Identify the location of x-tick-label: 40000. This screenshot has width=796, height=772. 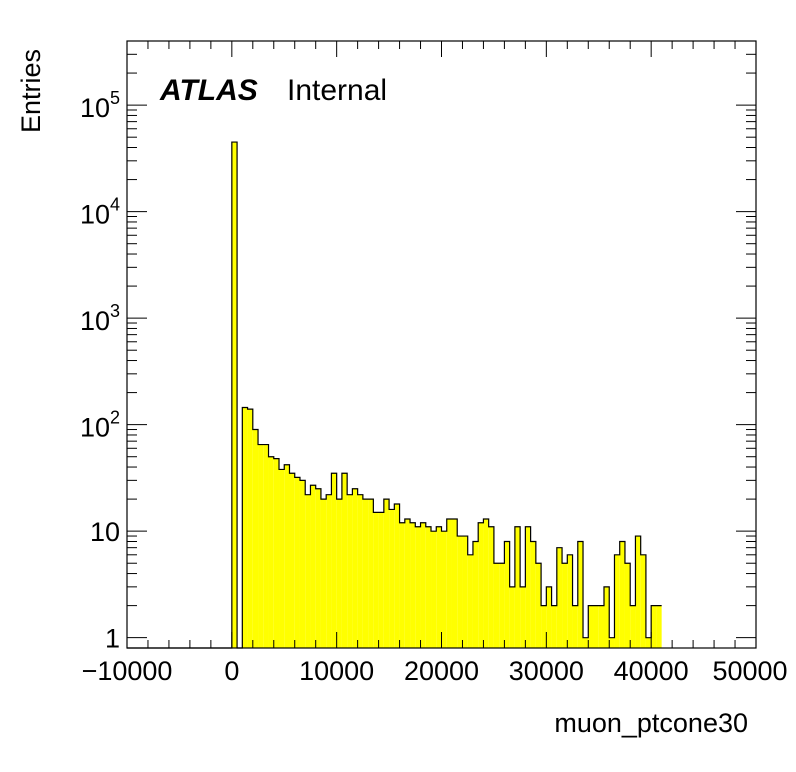
(651, 671).